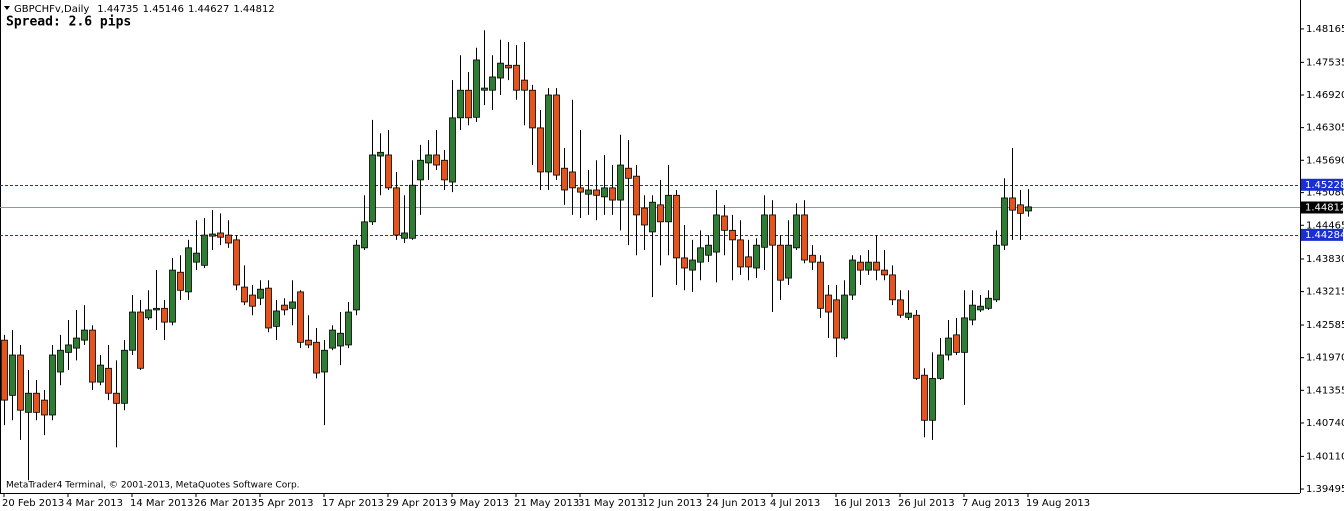 The height and width of the screenshot is (511, 1344). I want to click on y-tick-label: 1.40740, so click(1325, 423).